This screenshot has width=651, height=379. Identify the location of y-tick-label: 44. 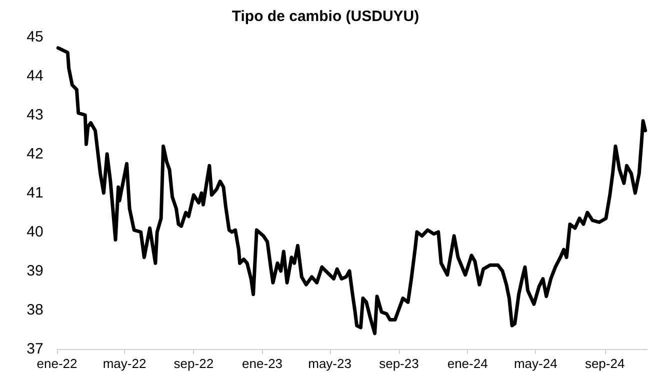
(35, 76).